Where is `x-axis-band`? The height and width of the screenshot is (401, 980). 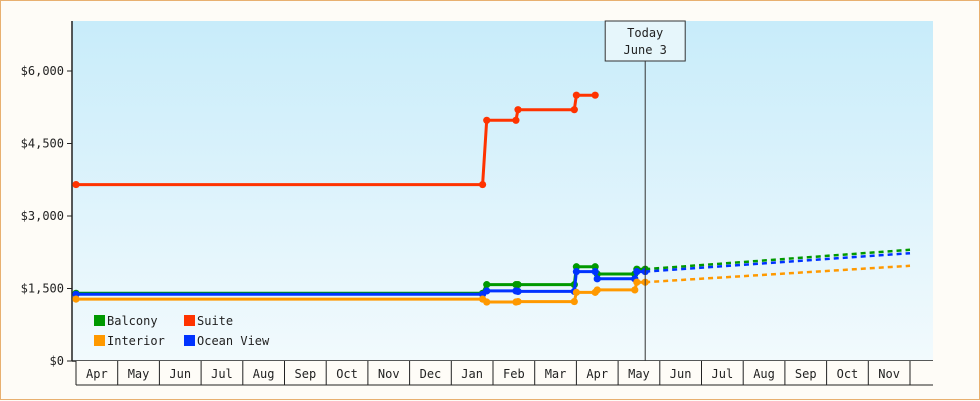 x-axis-band is located at coordinates (504, 373).